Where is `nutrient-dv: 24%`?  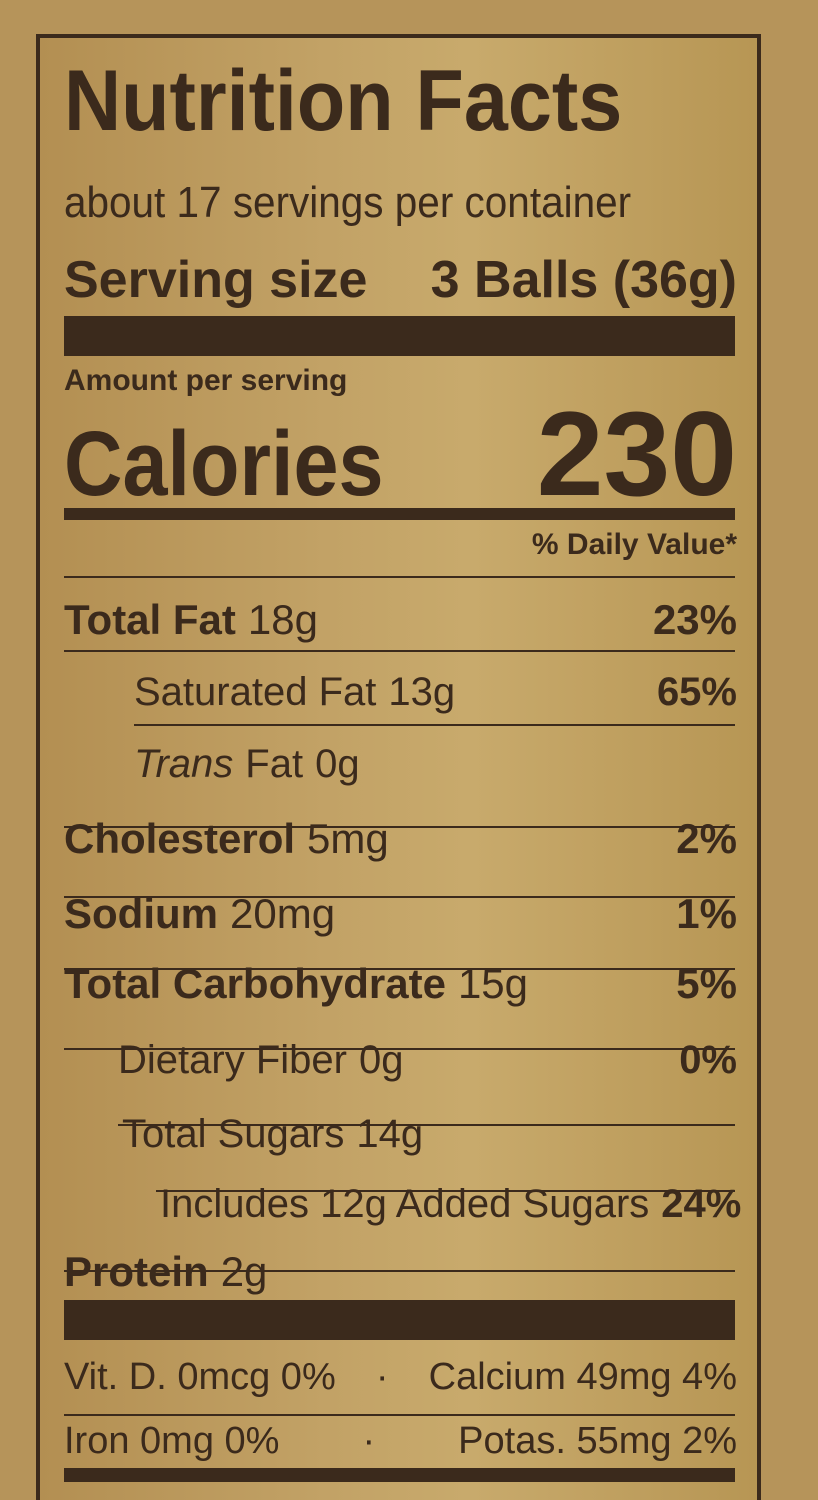
nutrient-dv: 24% is located at coordinates (701, 1204).